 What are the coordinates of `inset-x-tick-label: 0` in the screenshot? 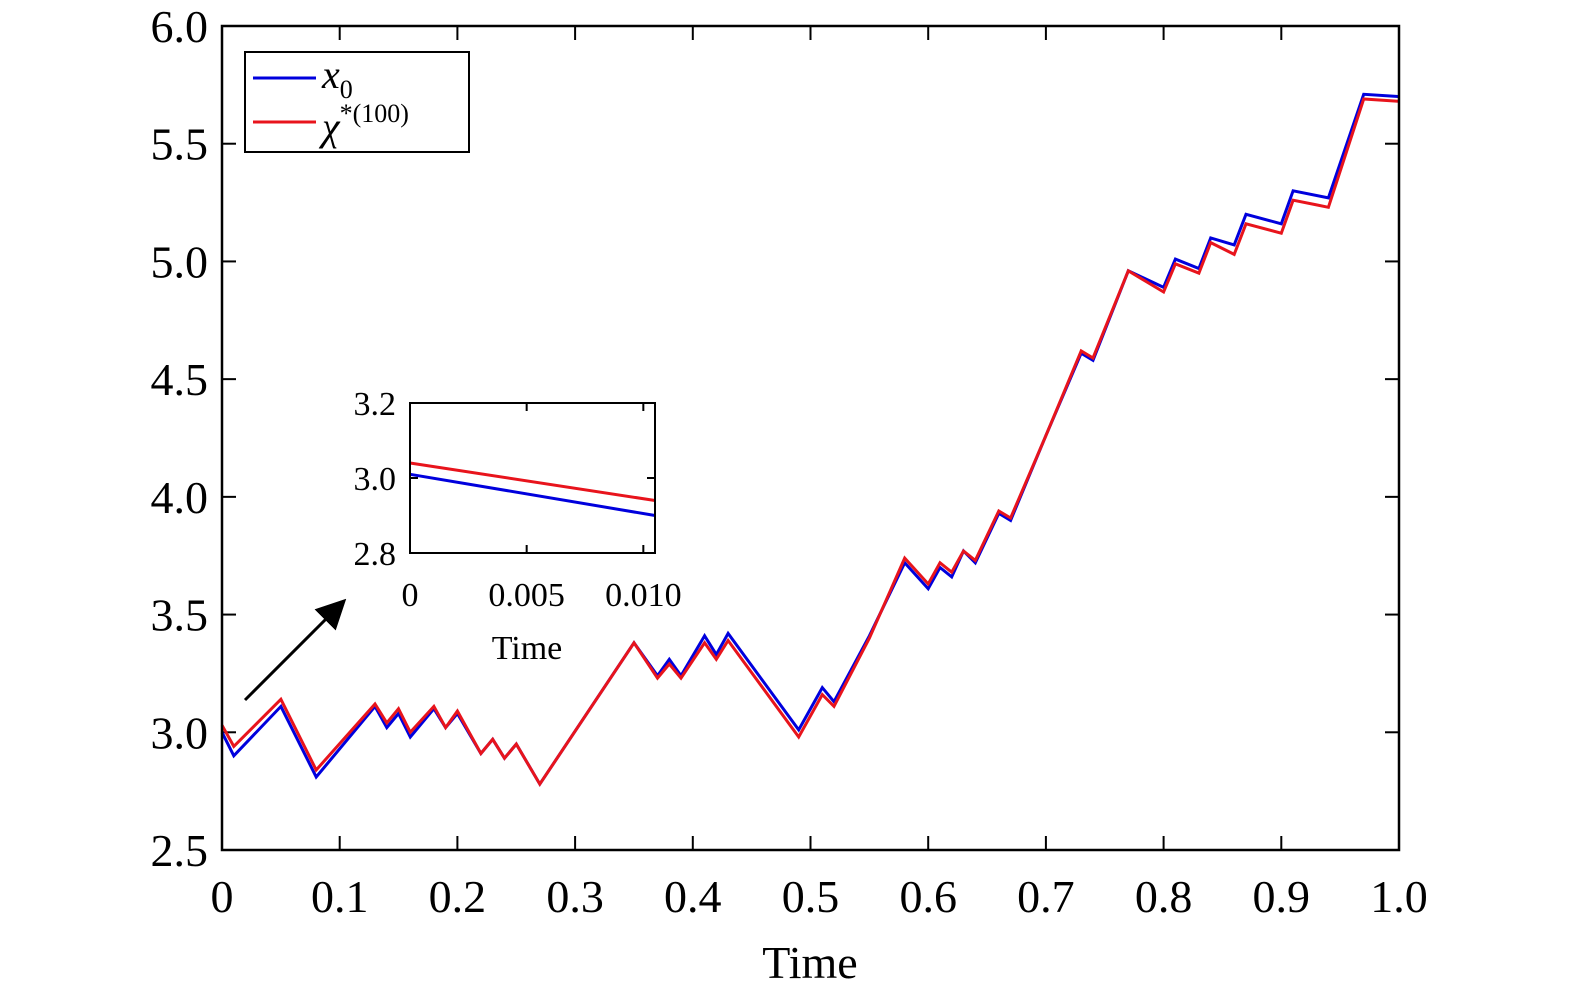 It's located at (410, 595).